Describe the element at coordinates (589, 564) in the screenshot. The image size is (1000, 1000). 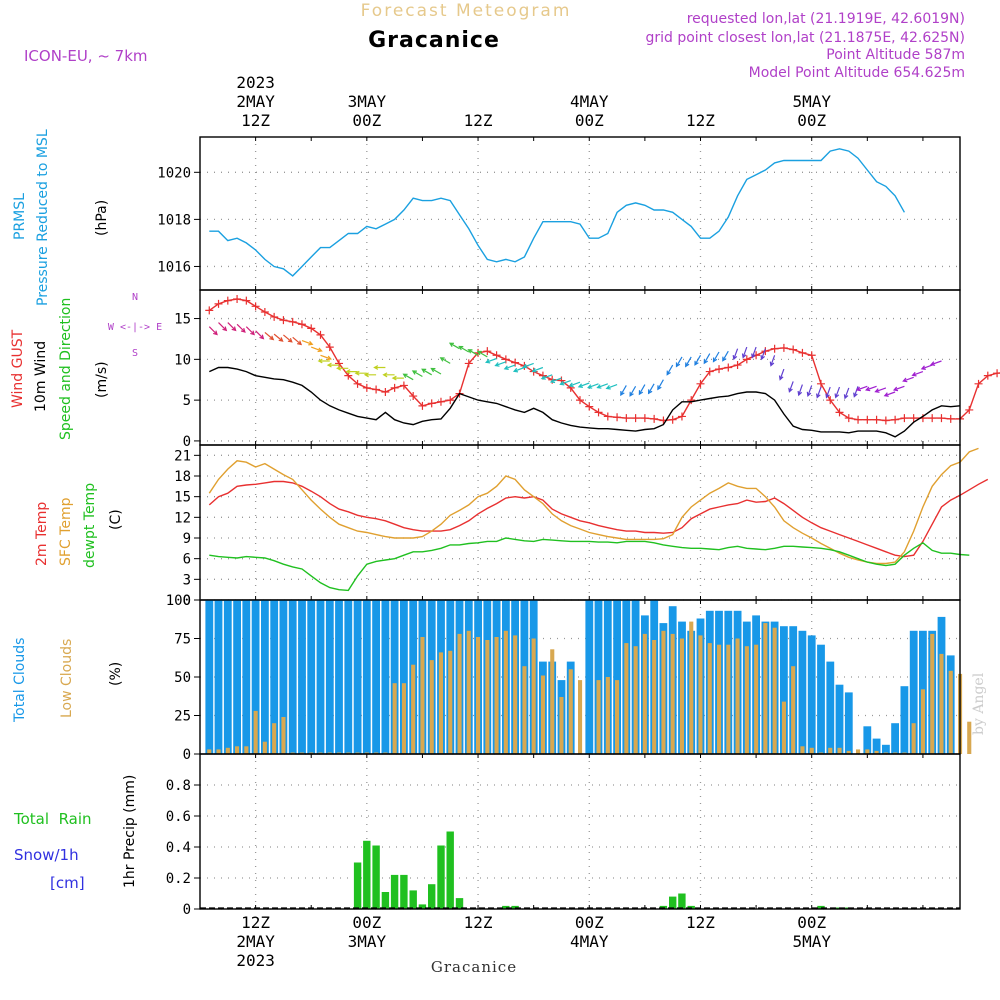
I see `series-line-dewpt-temp` at that location.